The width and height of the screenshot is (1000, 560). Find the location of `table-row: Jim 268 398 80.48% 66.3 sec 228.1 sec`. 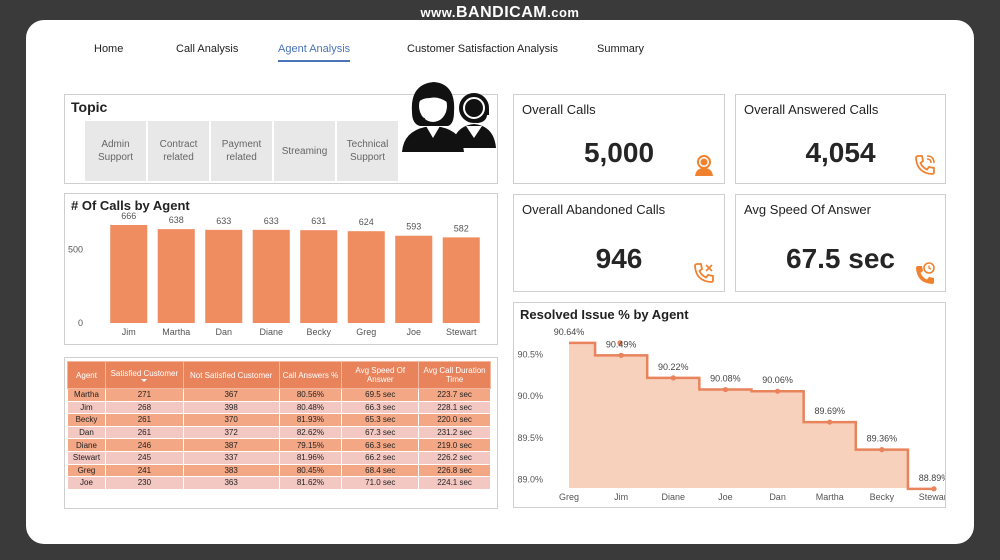

table-row: Jim 268 398 80.48% 66.3 sec 228.1 sec is located at coordinates (279, 407).